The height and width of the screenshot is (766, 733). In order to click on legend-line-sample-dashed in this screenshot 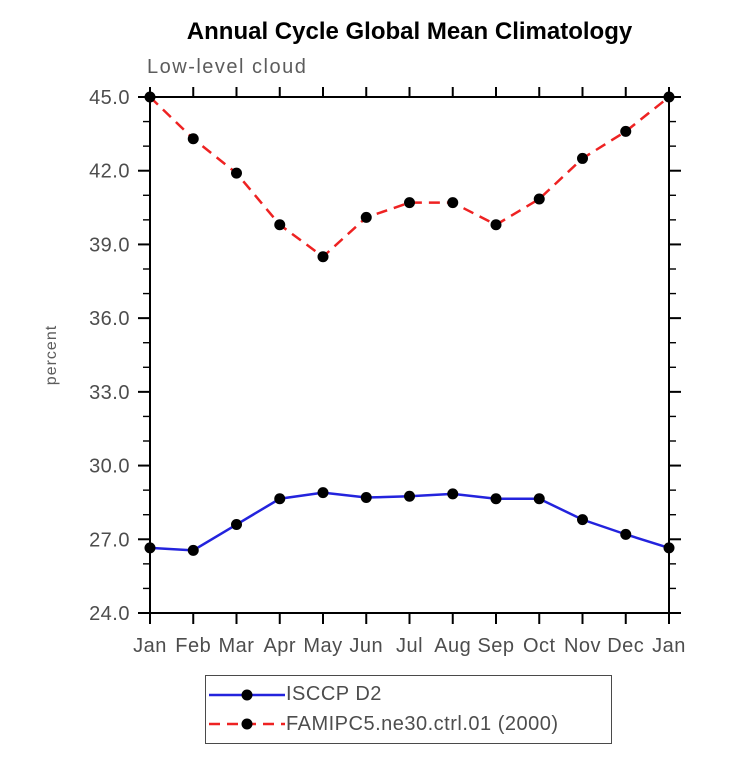, I will do `click(247, 724)`.